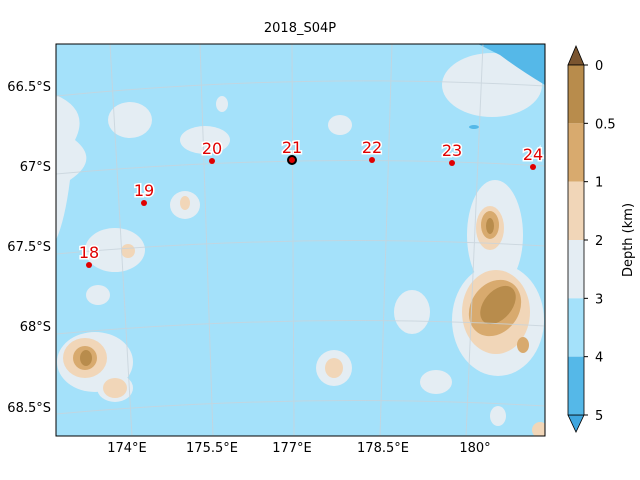 The height and width of the screenshot is (480, 640). Describe the element at coordinates (212, 148) in the screenshot. I see `station-label: 20` at that location.